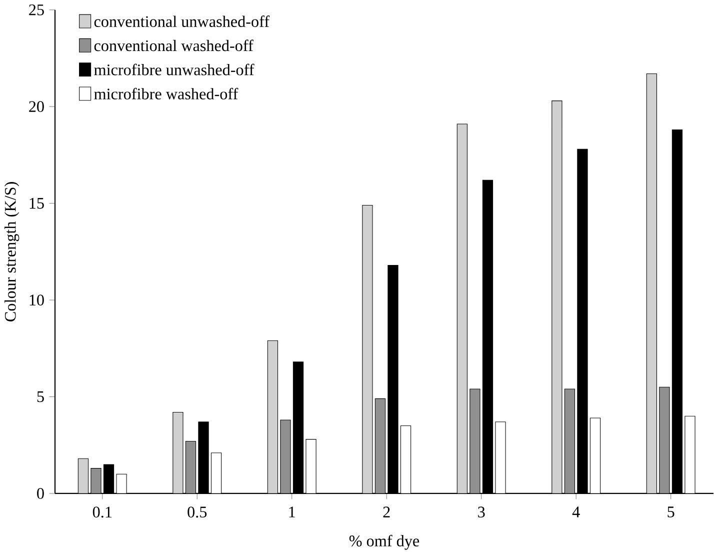  Describe the element at coordinates (386, 512) in the screenshot. I see `x-tick-label: 2` at that location.